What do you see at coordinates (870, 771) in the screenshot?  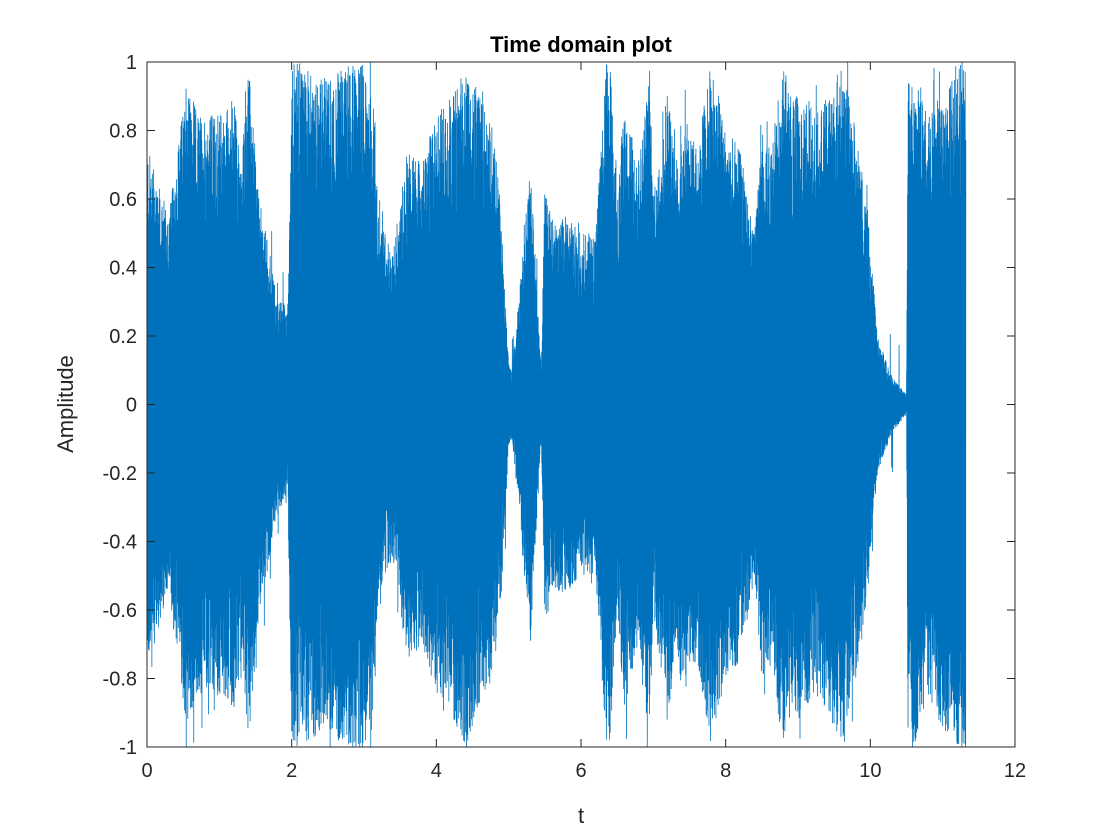 I see `x-tick-label: 10` at bounding box center [870, 771].